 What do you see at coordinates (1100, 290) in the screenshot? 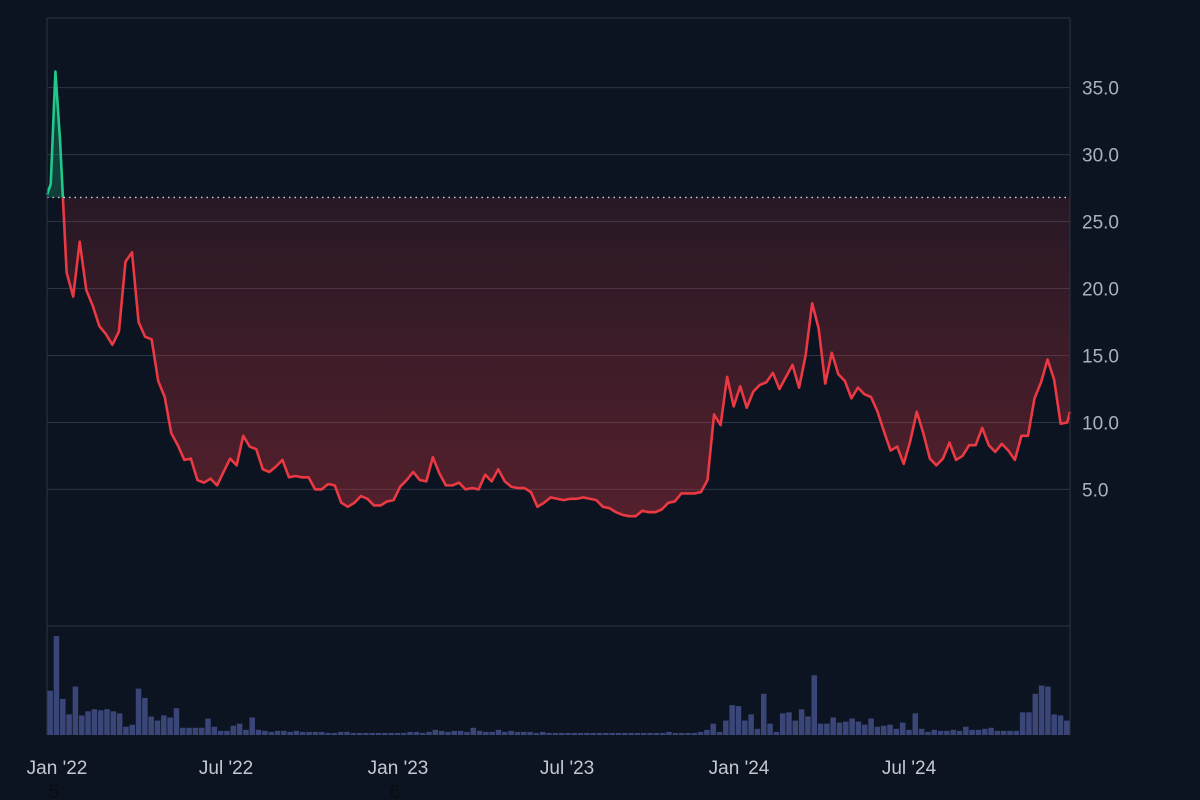
I see `y-axis-tick-labels: 5.0 10.0 15.0 20.0 25.0 30.0 35.0` at bounding box center [1100, 290].